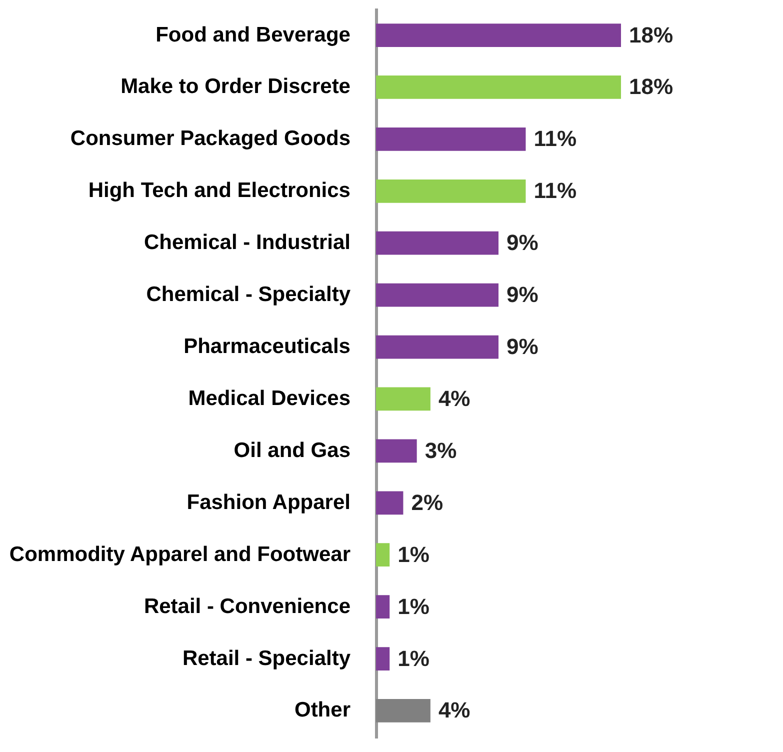 This screenshot has width=783, height=752. What do you see at coordinates (267, 346) in the screenshot?
I see `y-tick-label: Pharmaceuticals` at bounding box center [267, 346].